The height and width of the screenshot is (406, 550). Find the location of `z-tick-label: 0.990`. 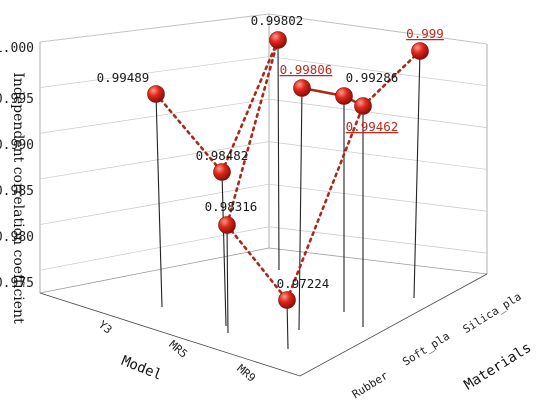

z-tick-label: 0.990 is located at coordinates (17, 145).